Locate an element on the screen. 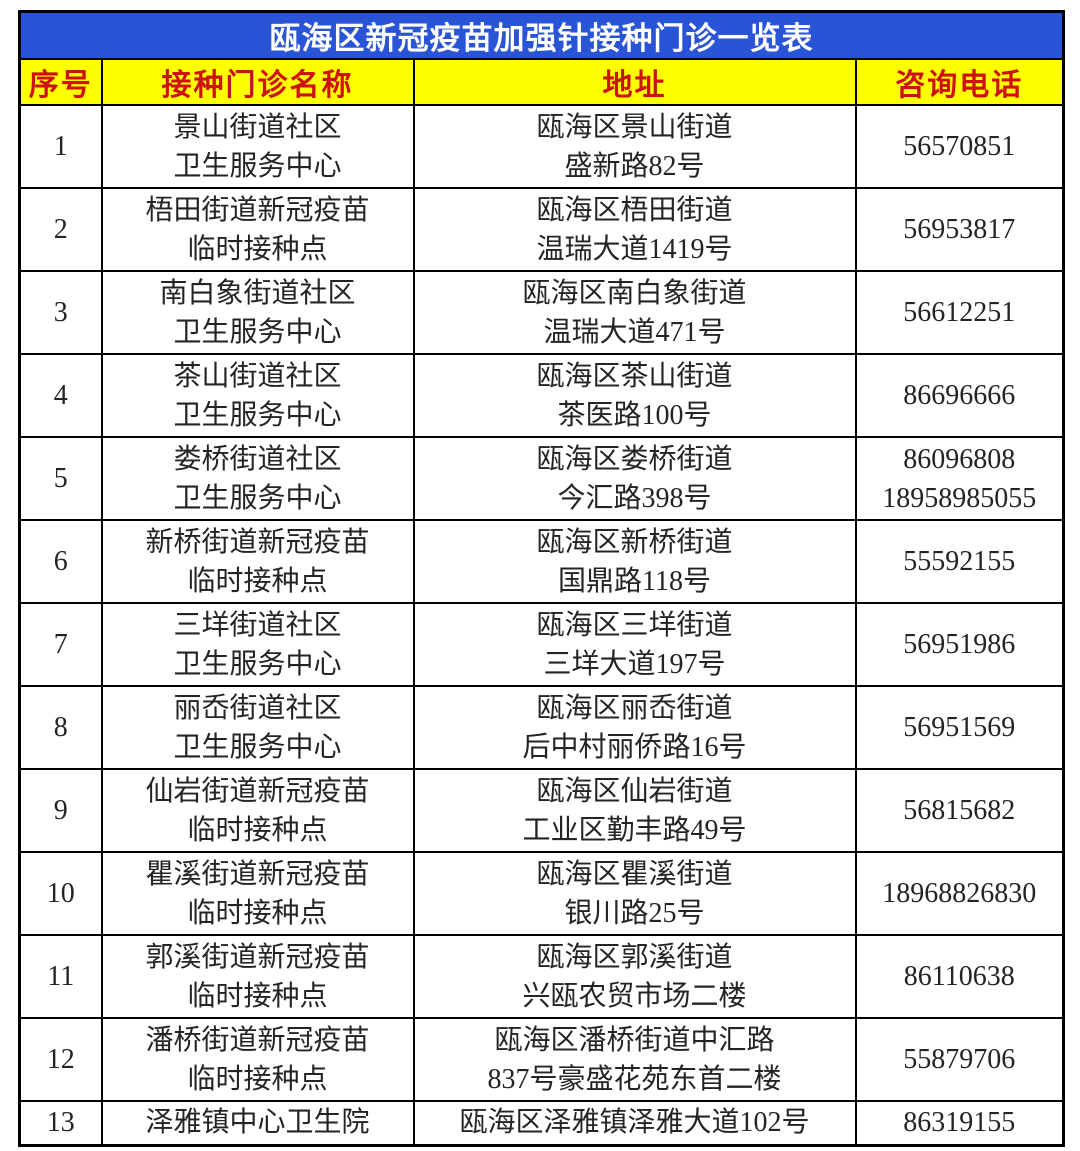  address-line: 今汇路398号 is located at coordinates (634, 498).